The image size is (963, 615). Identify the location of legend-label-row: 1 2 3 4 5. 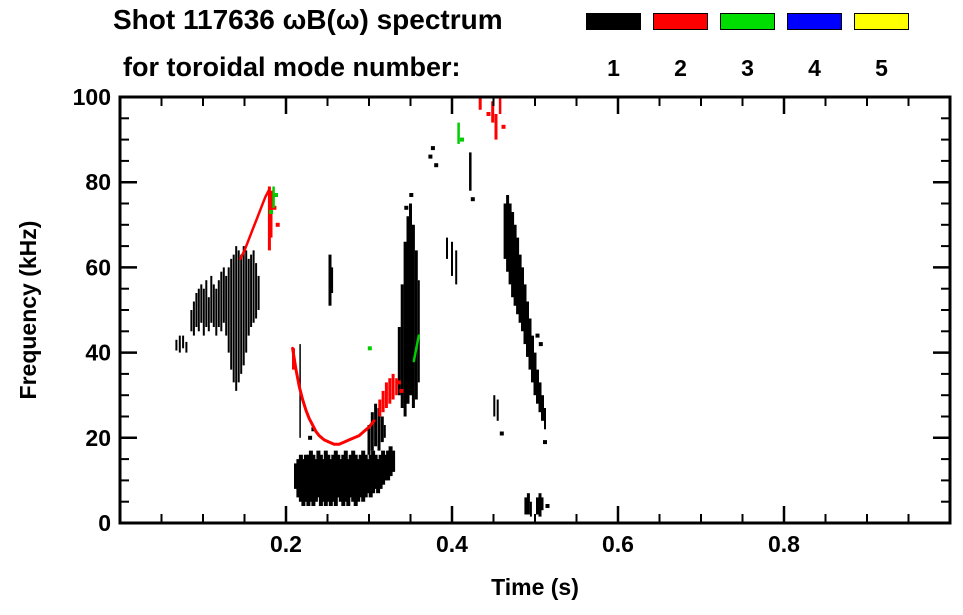
(747, 68).